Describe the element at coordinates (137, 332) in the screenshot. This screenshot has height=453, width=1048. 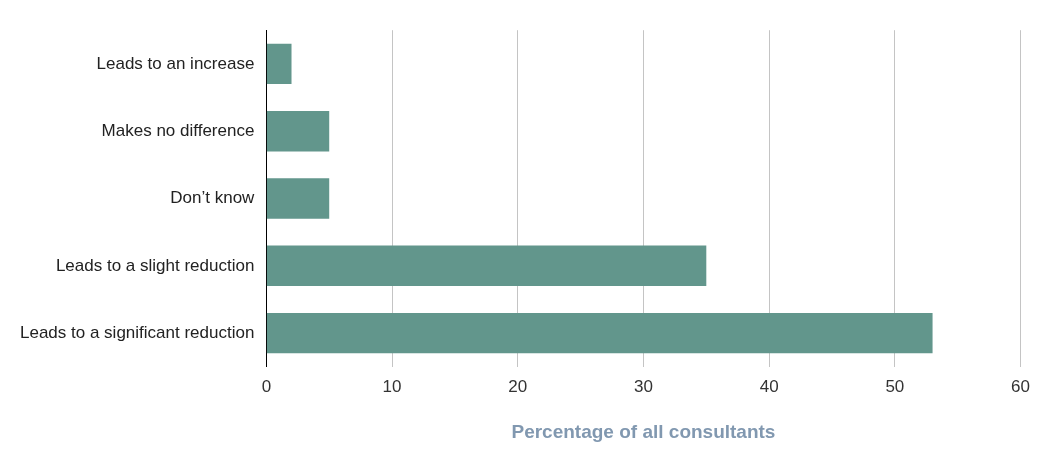
I see `y-tick-label: Leads to a significant reduction` at that location.